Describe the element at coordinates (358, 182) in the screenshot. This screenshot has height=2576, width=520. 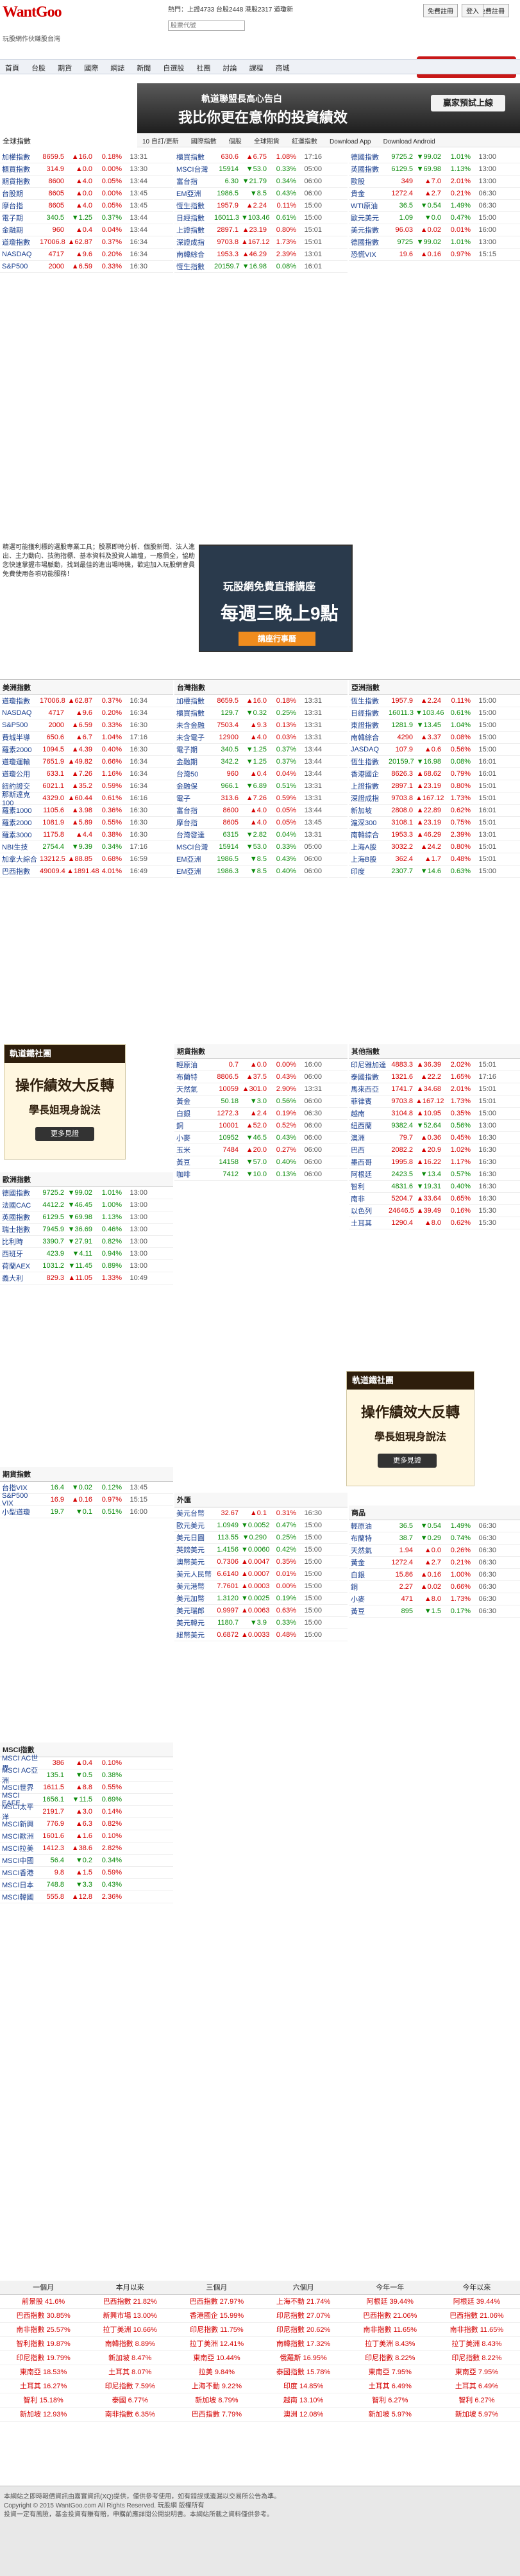
I see `overview-c-name: 歐股` at that location.